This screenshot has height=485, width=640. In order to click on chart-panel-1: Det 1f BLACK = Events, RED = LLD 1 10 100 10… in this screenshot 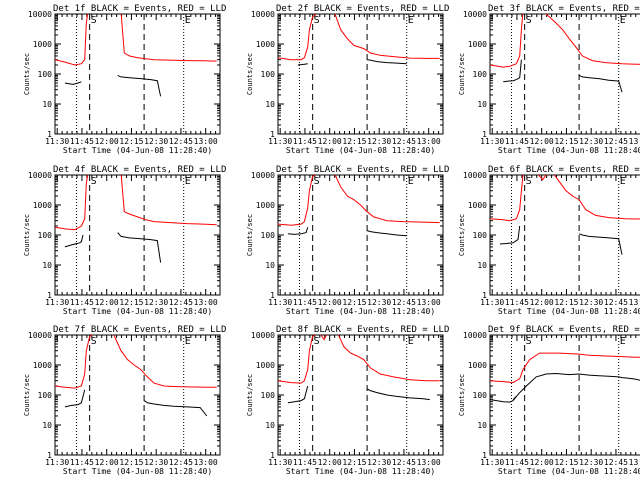, I will do `click(124, 79)`.